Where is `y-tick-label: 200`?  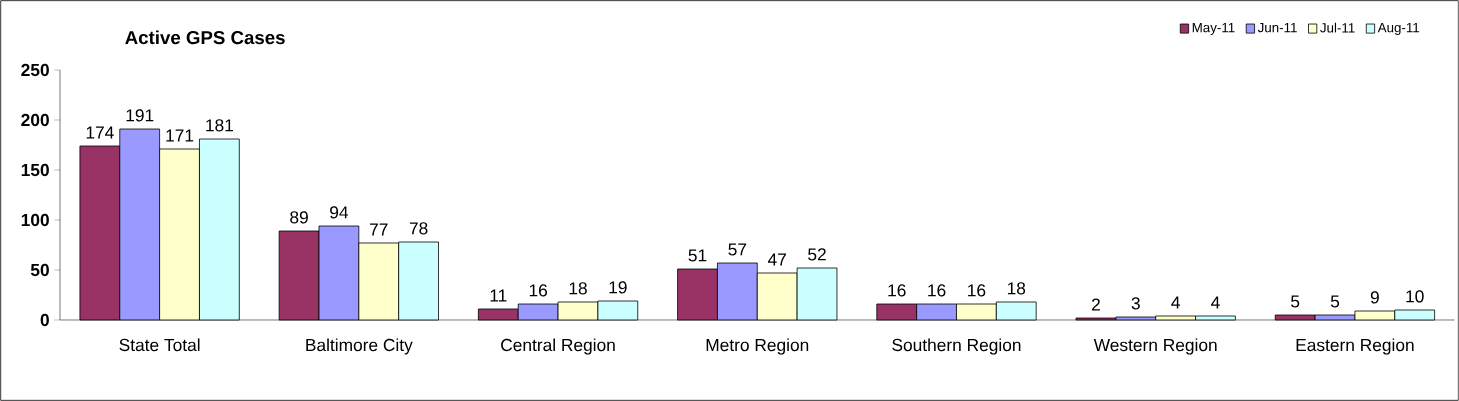 y-tick-label: 200 is located at coordinates (35, 120).